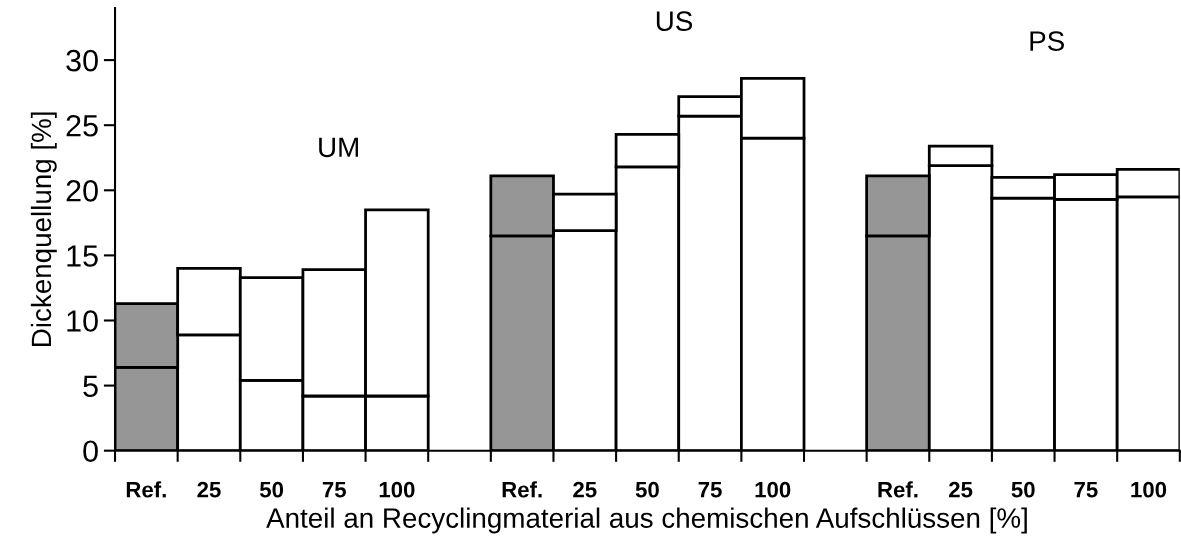 This screenshot has height=554, width=1181. Describe the element at coordinates (82, 125) in the screenshot. I see `y-tick-label: 25` at that location.